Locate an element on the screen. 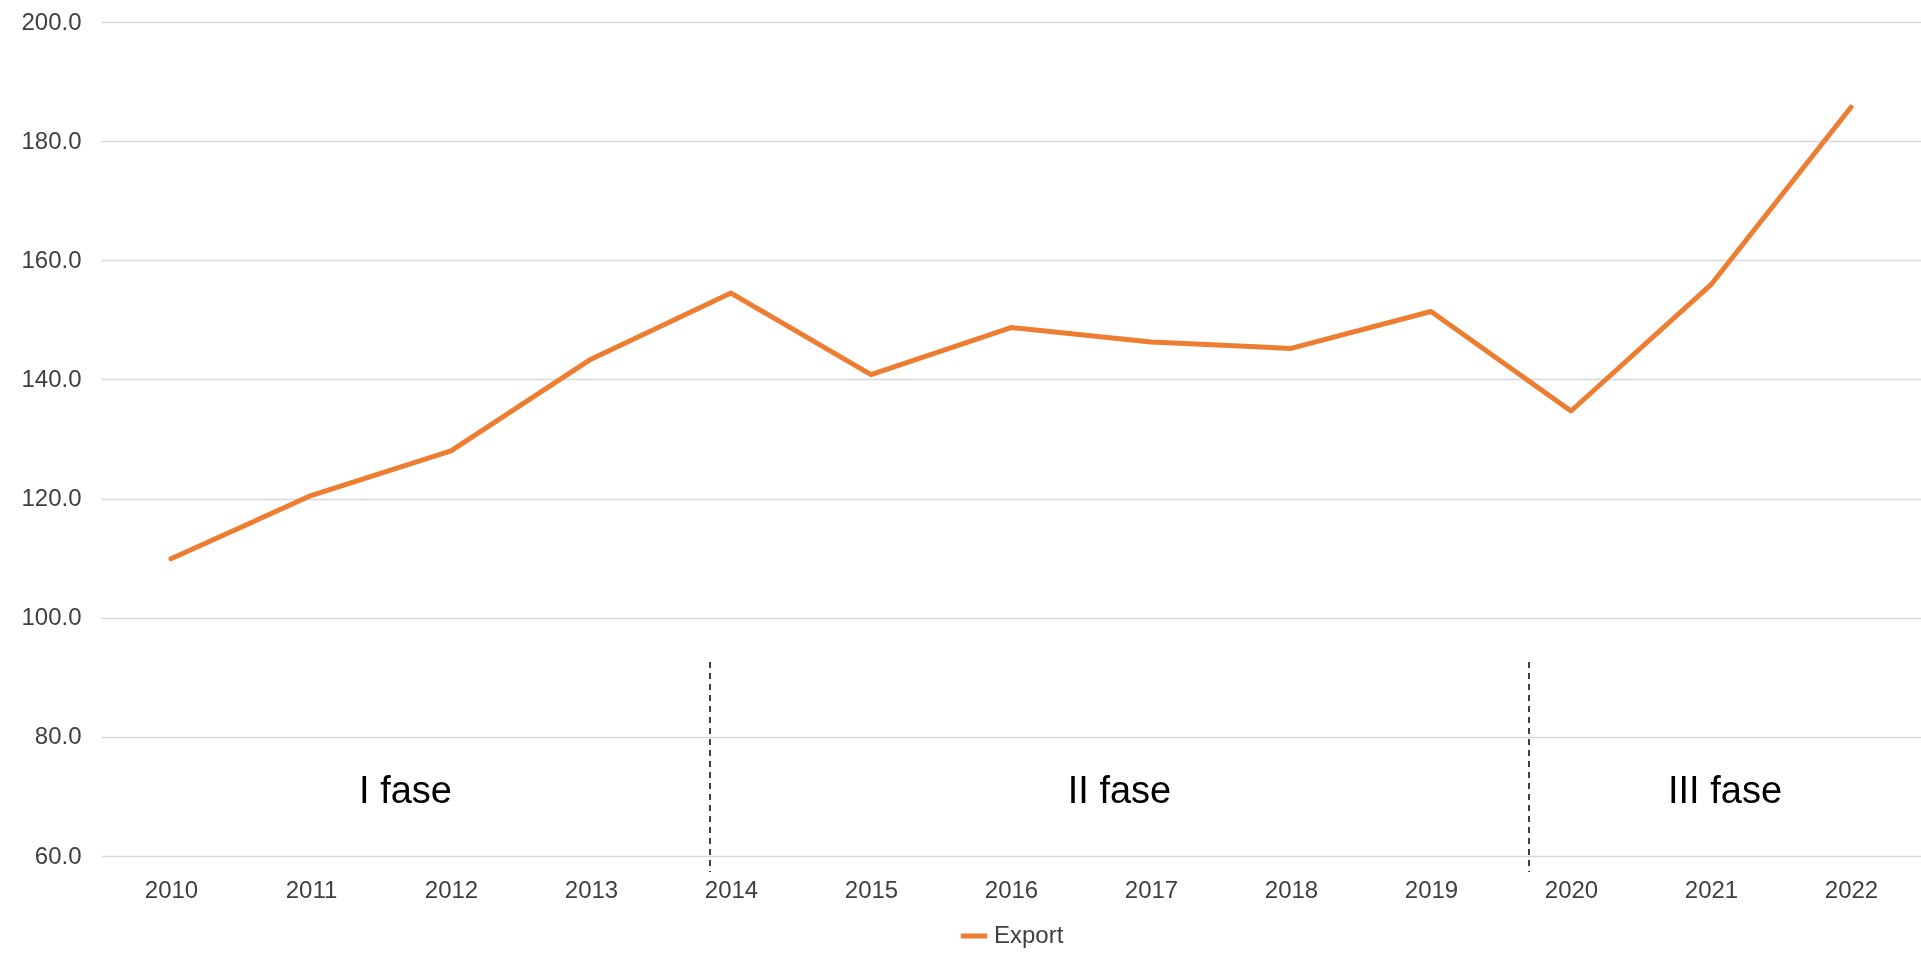  y-tick-label: 100.0 is located at coordinates (51, 617).